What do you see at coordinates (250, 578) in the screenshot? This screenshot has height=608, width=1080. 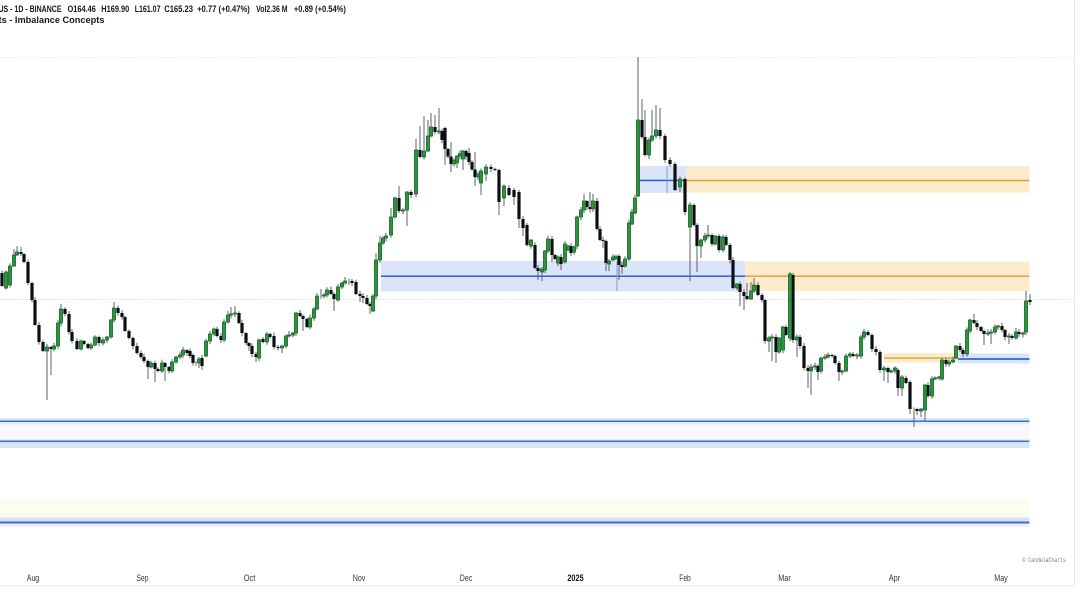 I see `svg-text: Oct` at bounding box center [250, 578].